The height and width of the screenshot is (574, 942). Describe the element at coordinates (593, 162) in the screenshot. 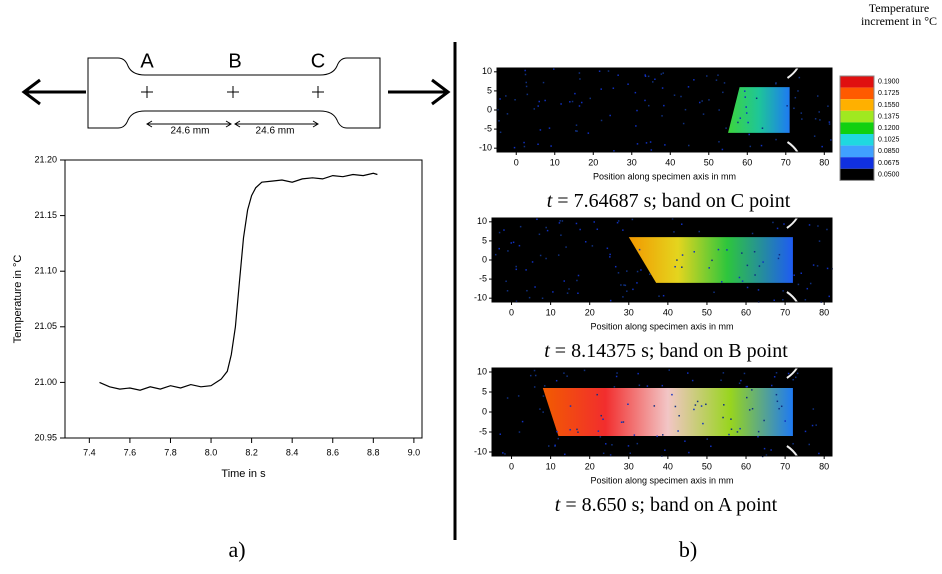

I see `x-tick-label: 20` at that location.